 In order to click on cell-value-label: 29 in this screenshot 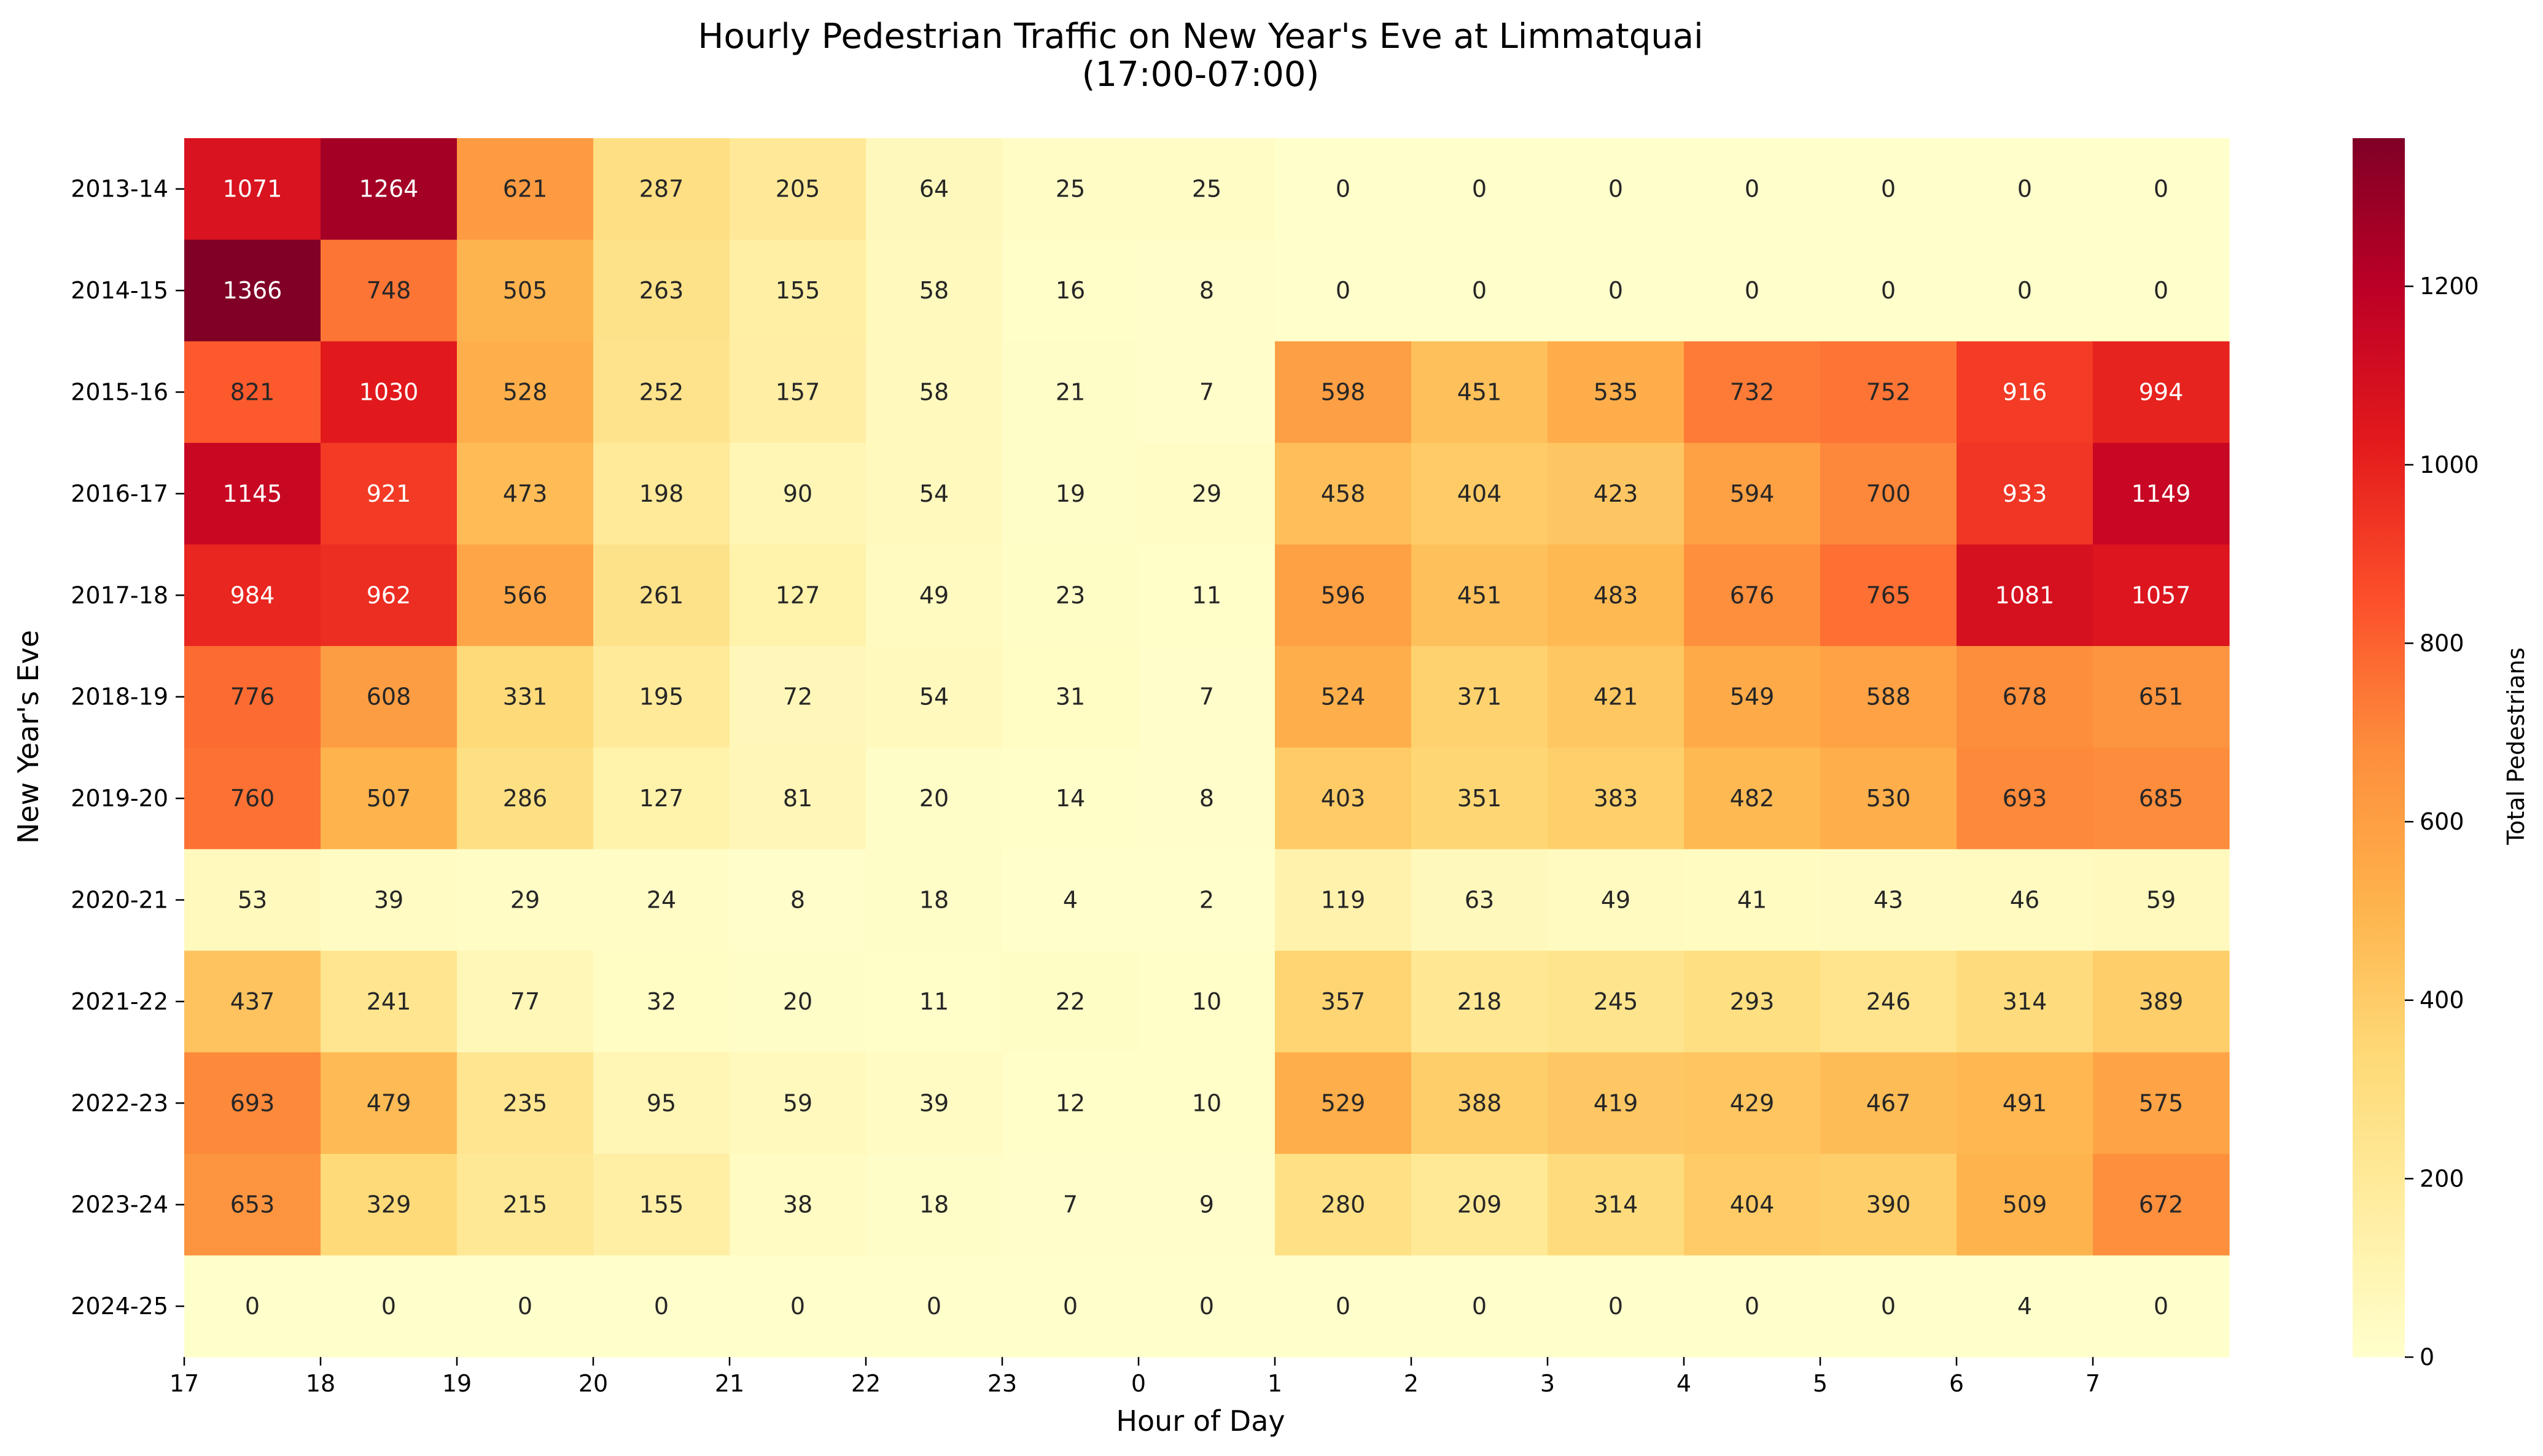, I will do `click(1206, 493)`.